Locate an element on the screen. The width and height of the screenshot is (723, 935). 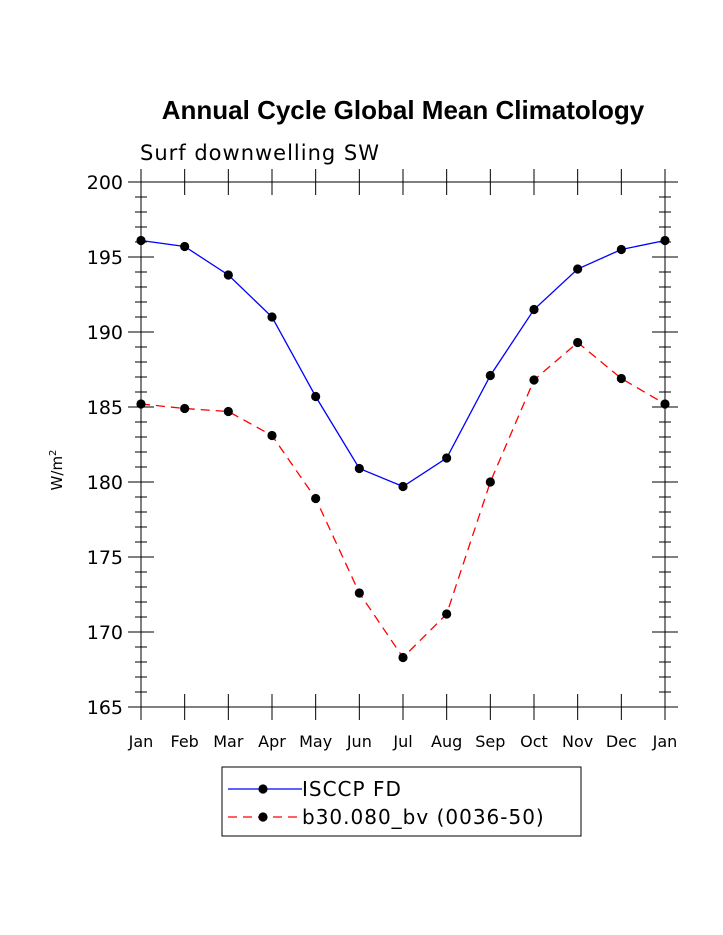
x-tick-label: Jul is located at coordinates (402, 741).